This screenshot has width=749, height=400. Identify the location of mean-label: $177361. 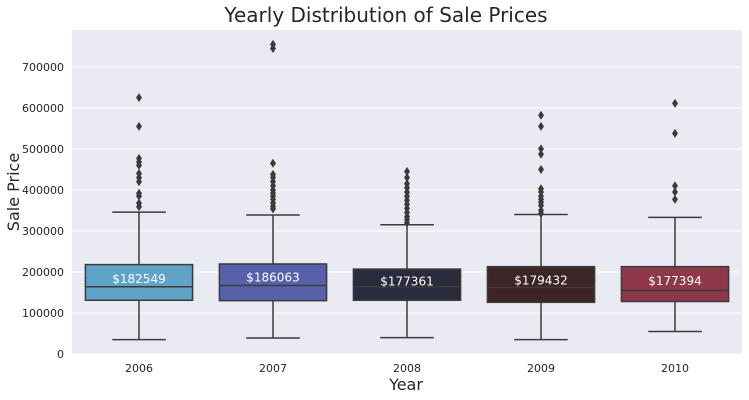
(406, 281).